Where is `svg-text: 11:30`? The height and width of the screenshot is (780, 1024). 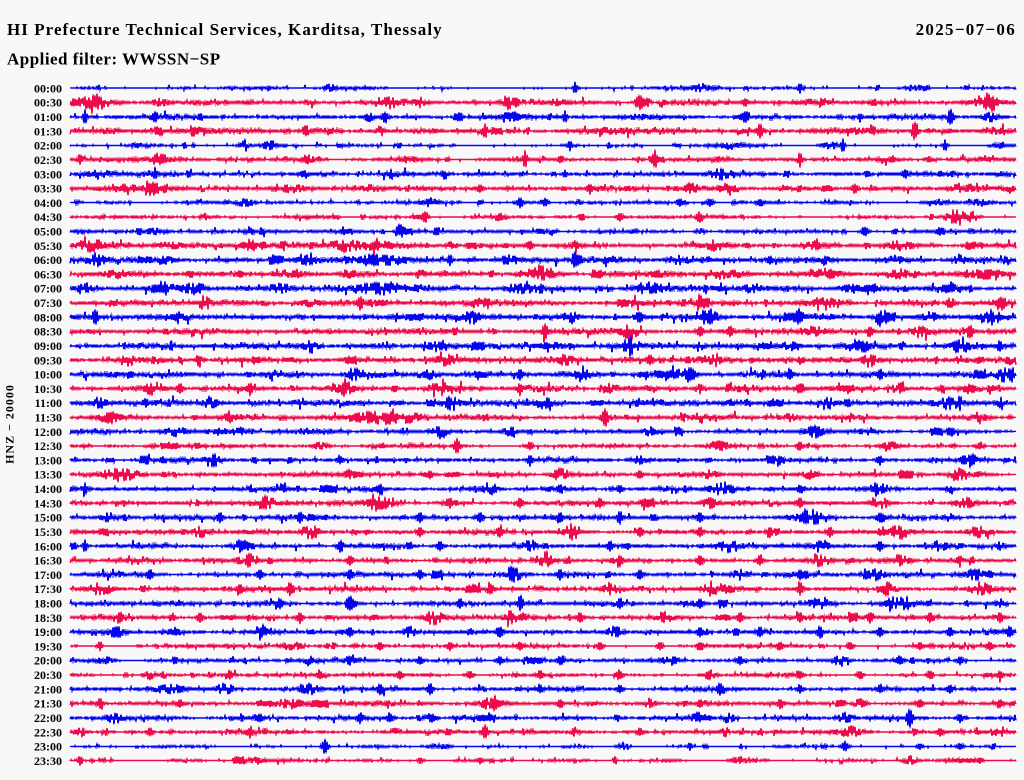
svg-text: 11:30 is located at coordinates (48, 418).